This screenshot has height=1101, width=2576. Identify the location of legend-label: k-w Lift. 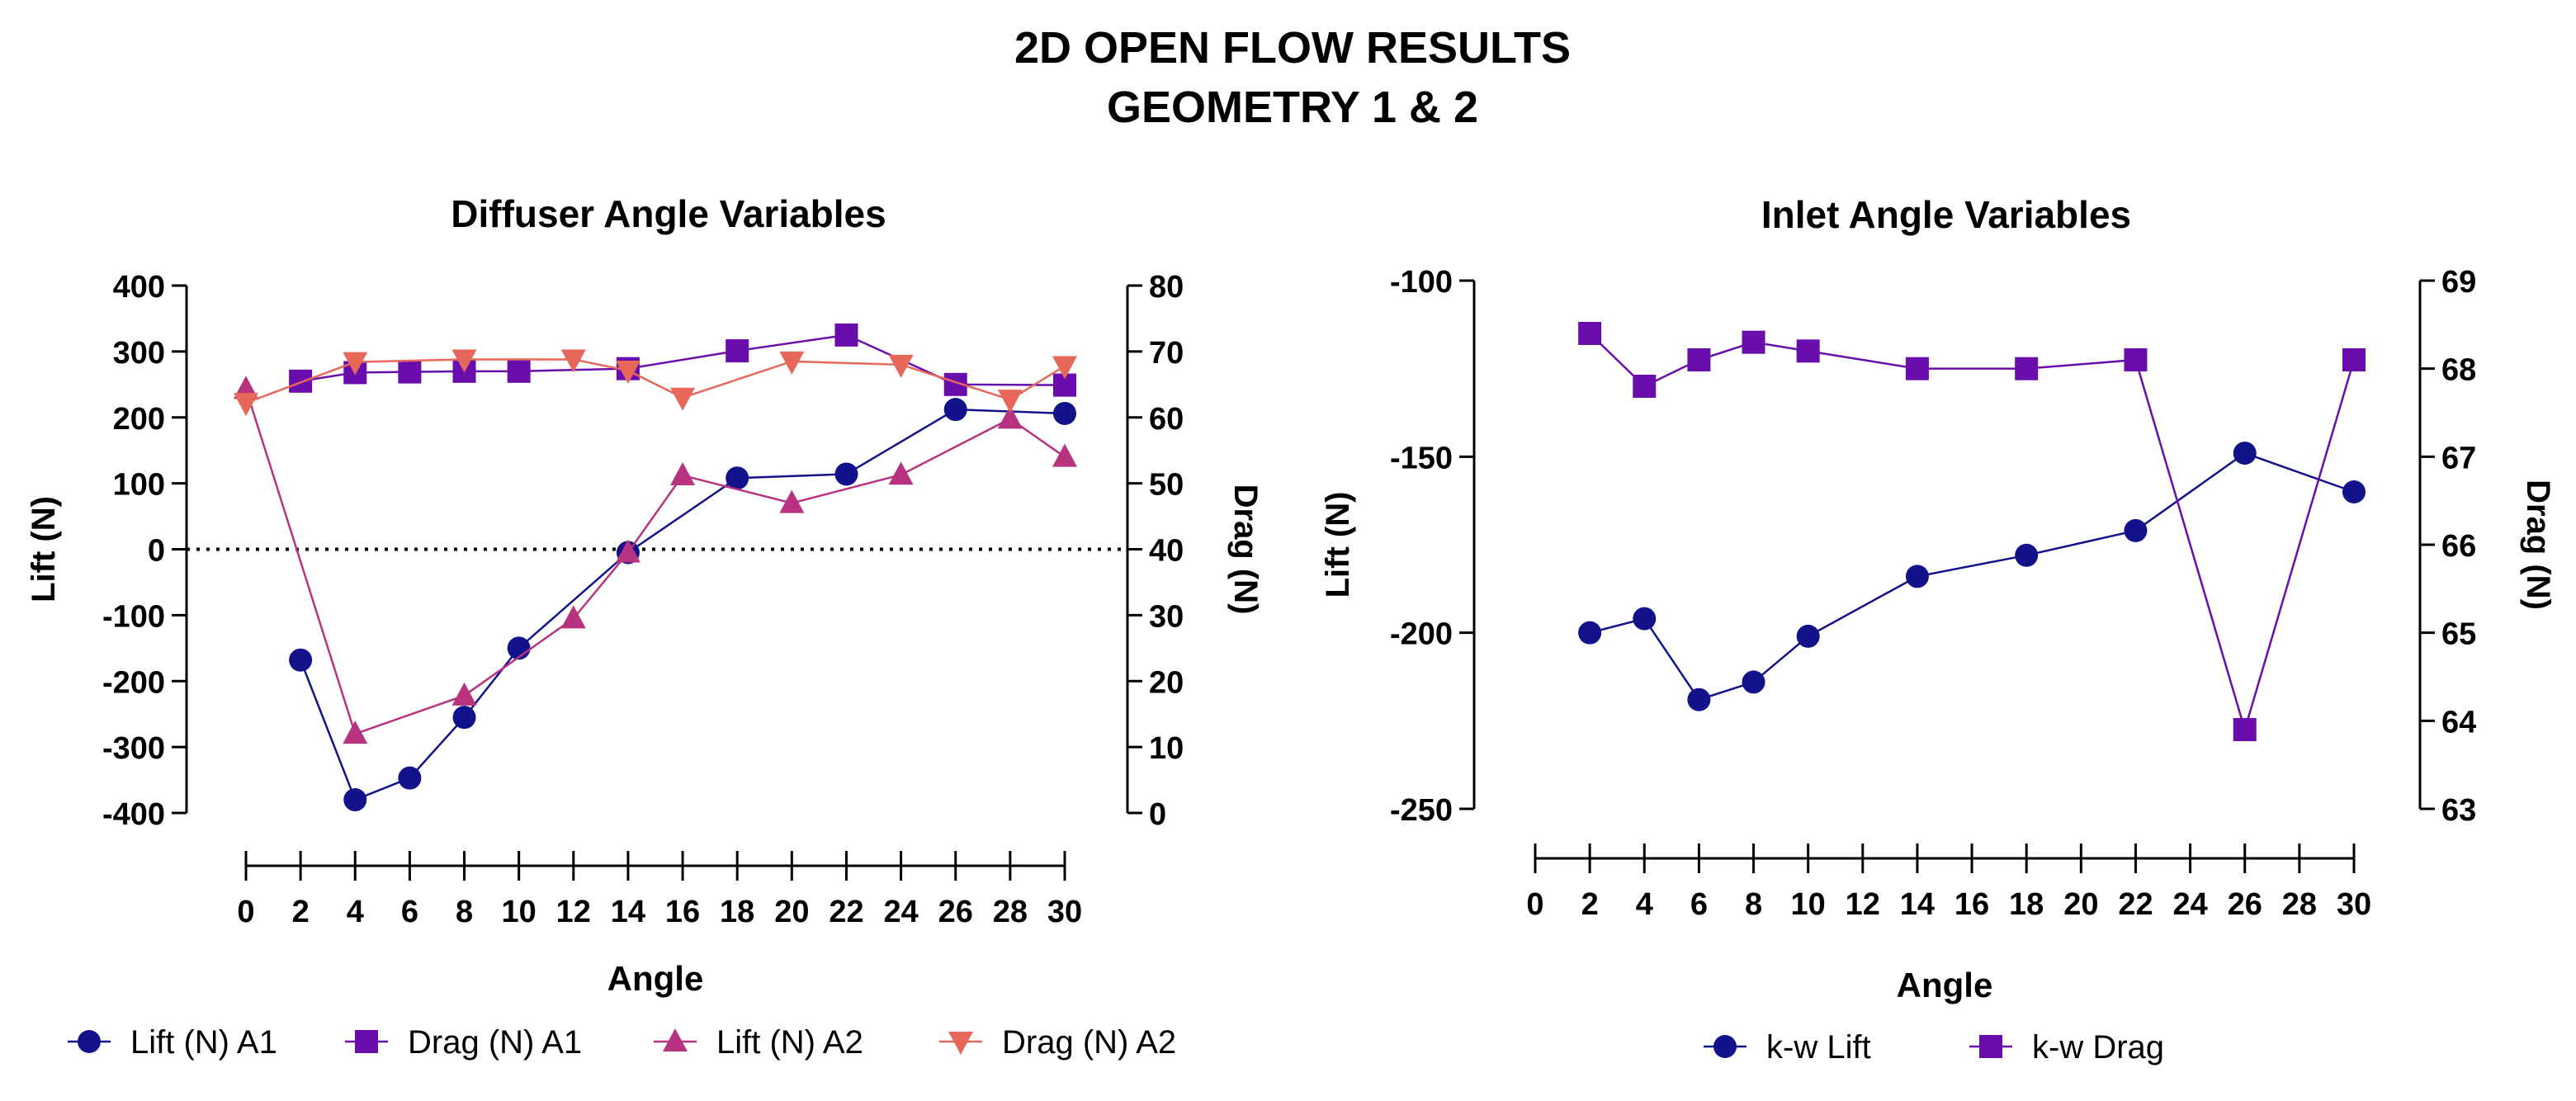
(1818, 1047).